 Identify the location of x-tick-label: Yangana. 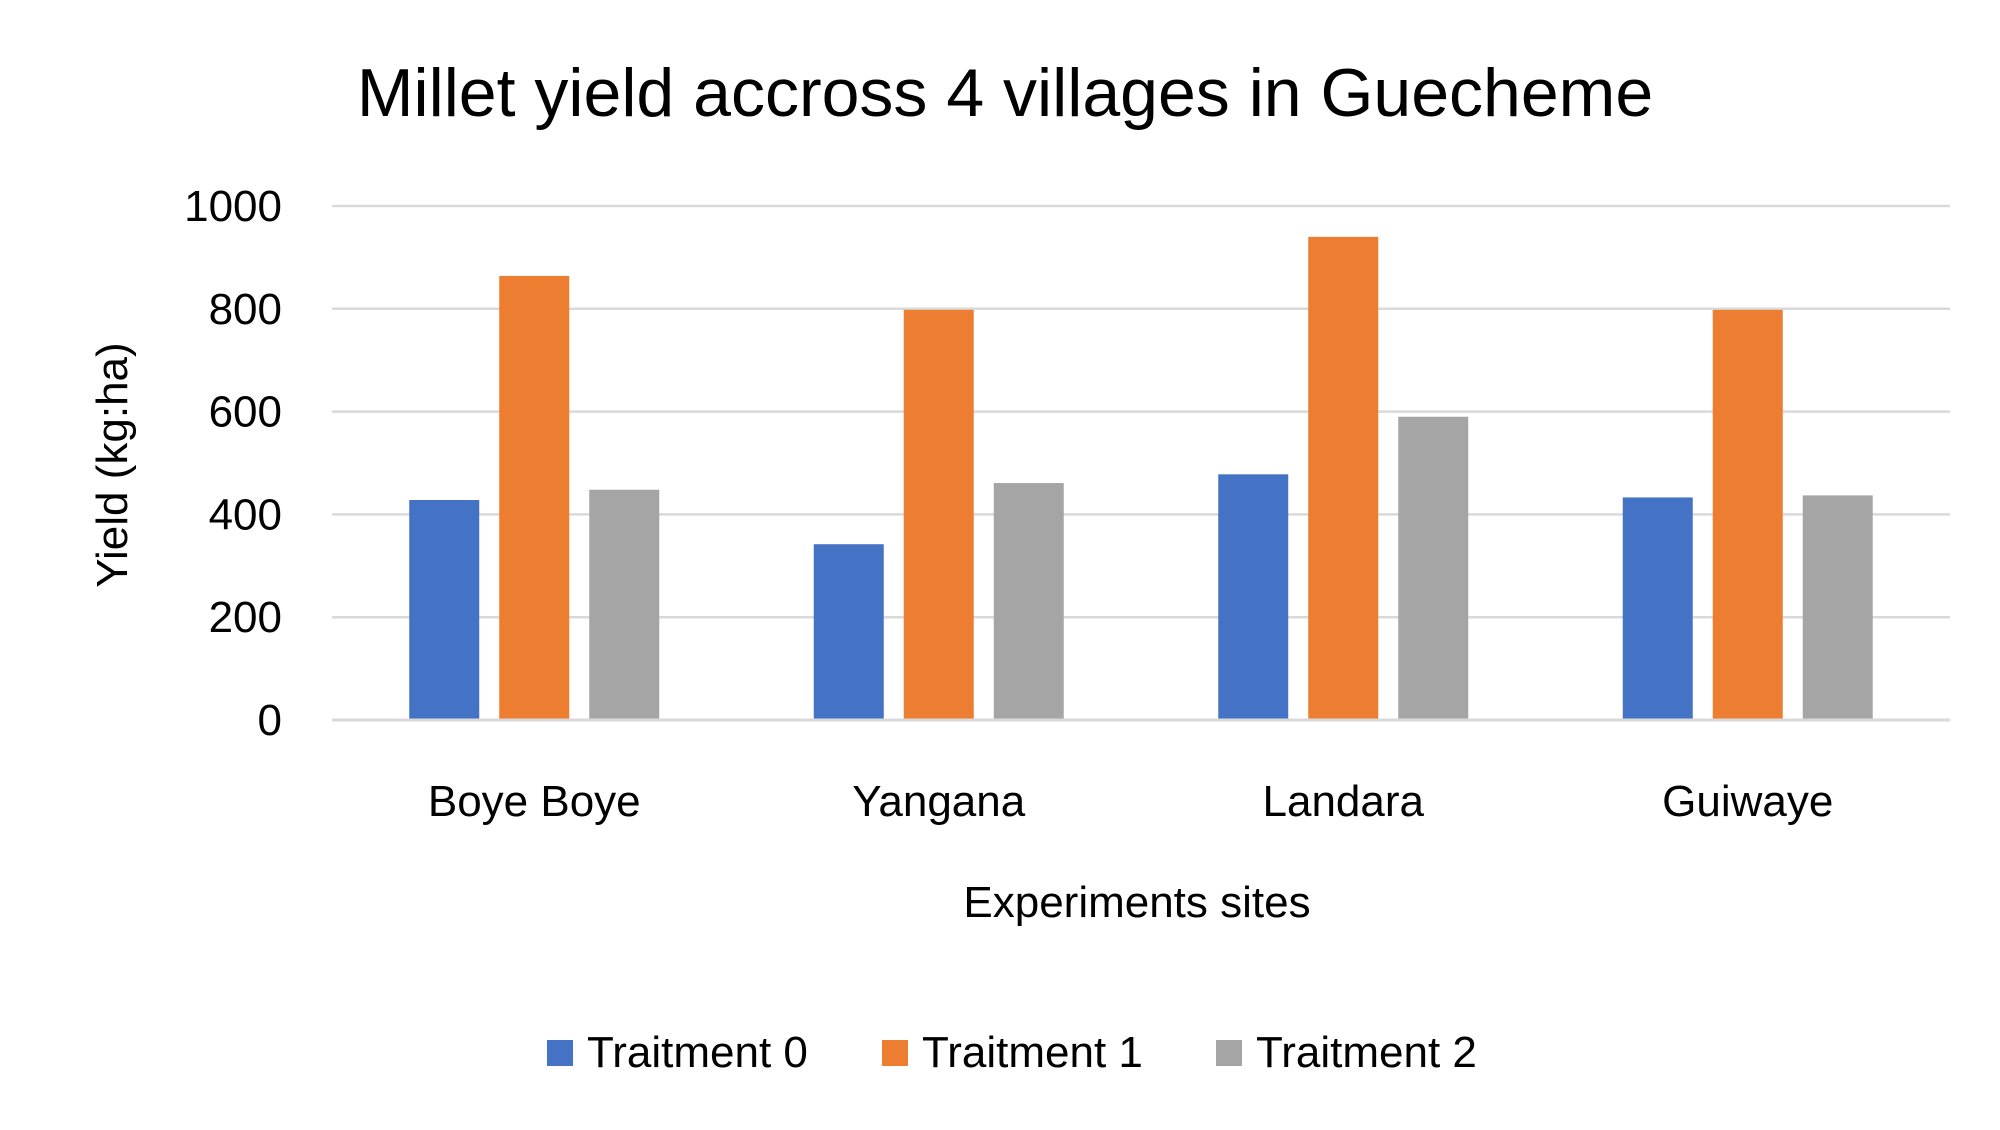
(938, 801).